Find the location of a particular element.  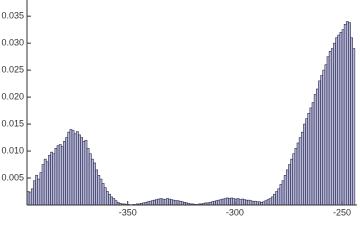

y-tick-label: 0.025 is located at coordinates (12, 70).